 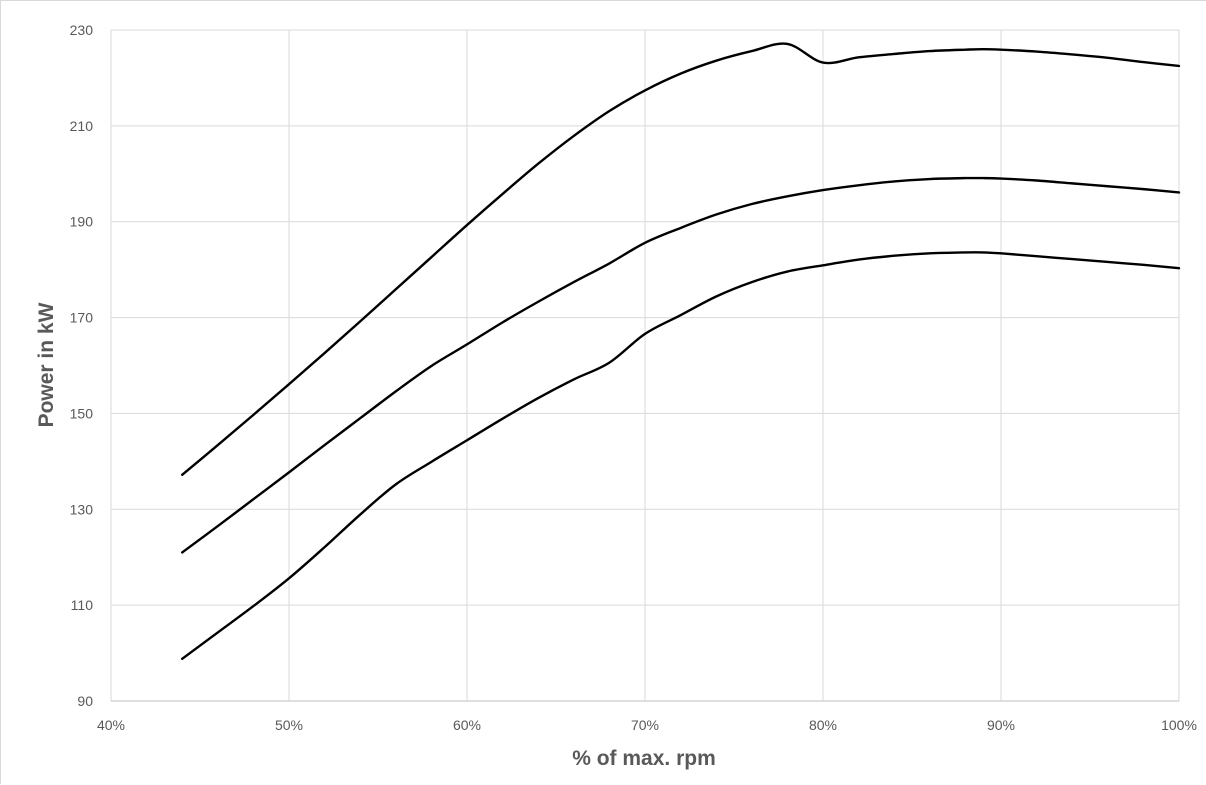 What do you see at coordinates (645, 725) in the screenshot?
I see `x-tick-label: 70%` at bounding box center [645, 725].